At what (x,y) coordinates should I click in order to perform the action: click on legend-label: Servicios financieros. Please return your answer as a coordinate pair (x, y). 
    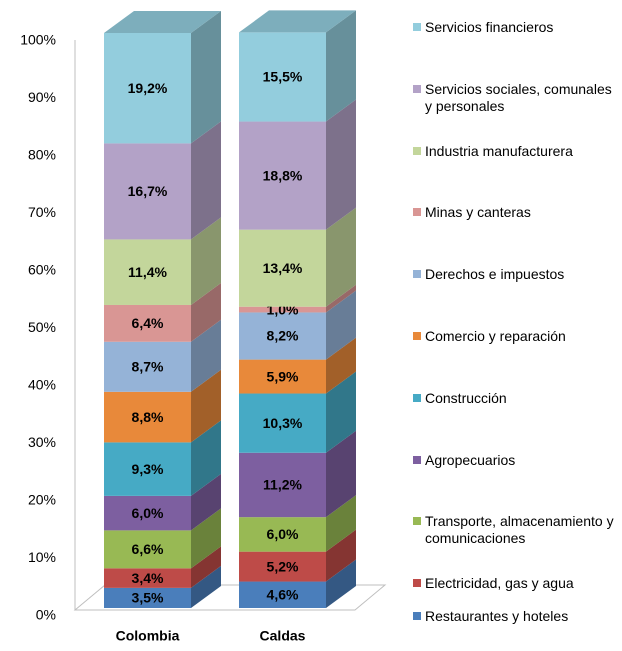
    Looking at the image, I should click on (489, 27).